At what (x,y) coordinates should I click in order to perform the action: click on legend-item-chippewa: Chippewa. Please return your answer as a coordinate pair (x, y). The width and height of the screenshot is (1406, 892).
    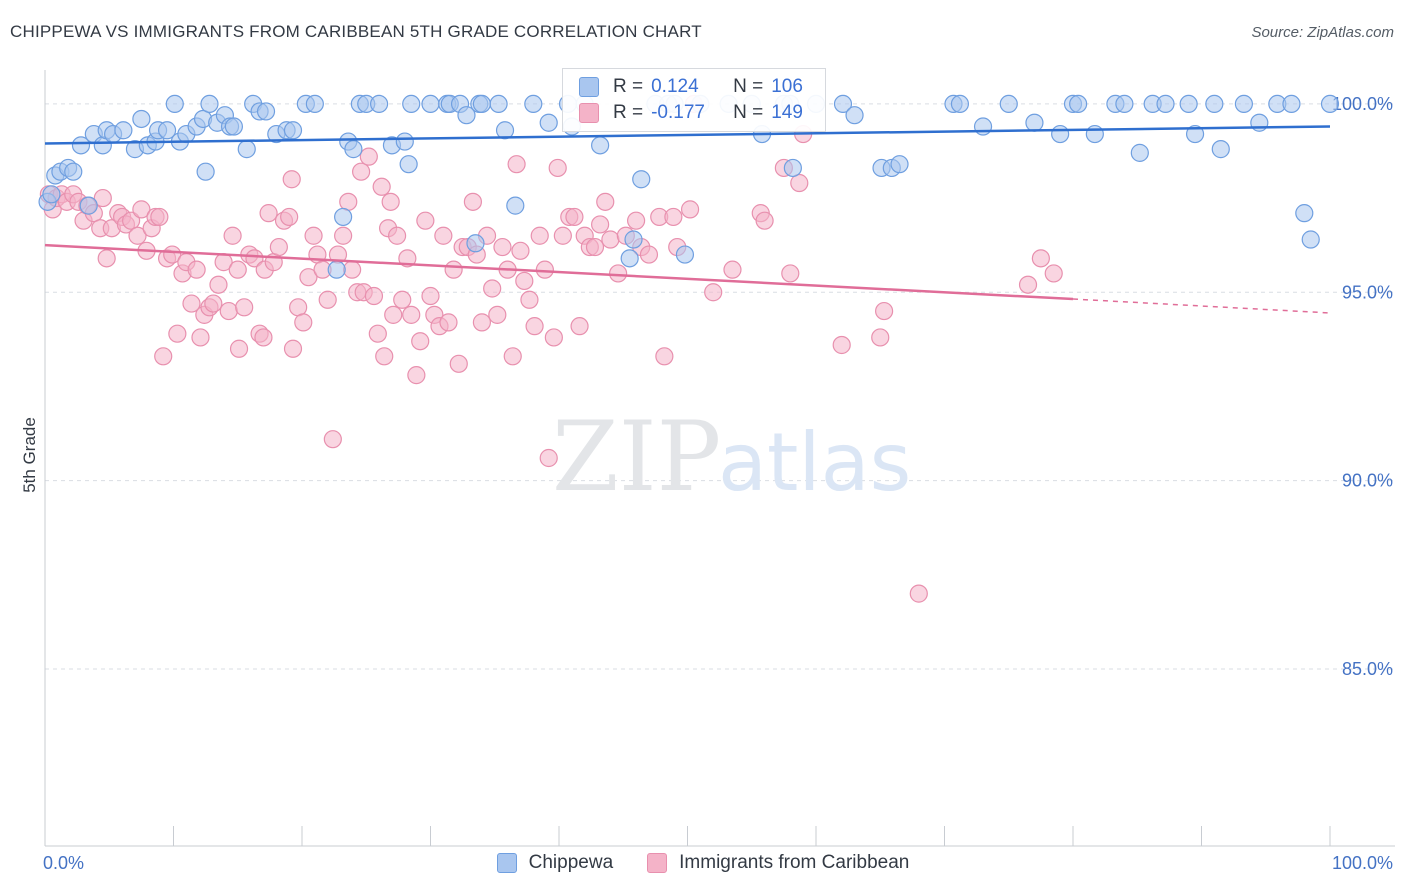
    Looking at the image, I should click on (554, 863).